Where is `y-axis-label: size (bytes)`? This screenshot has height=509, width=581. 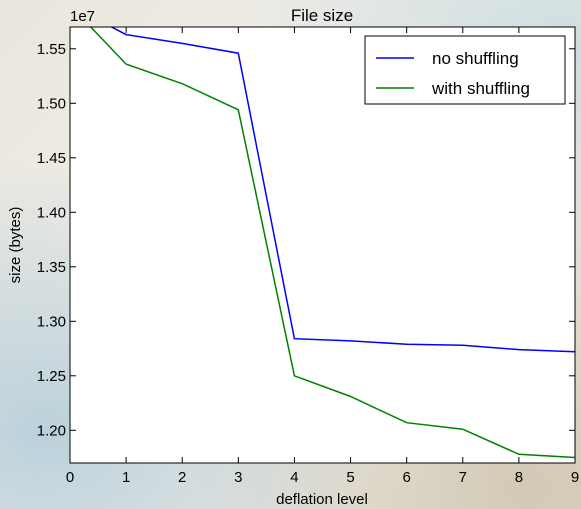
y-axis-label: size (bytes) is located at coordinates (15, 245).